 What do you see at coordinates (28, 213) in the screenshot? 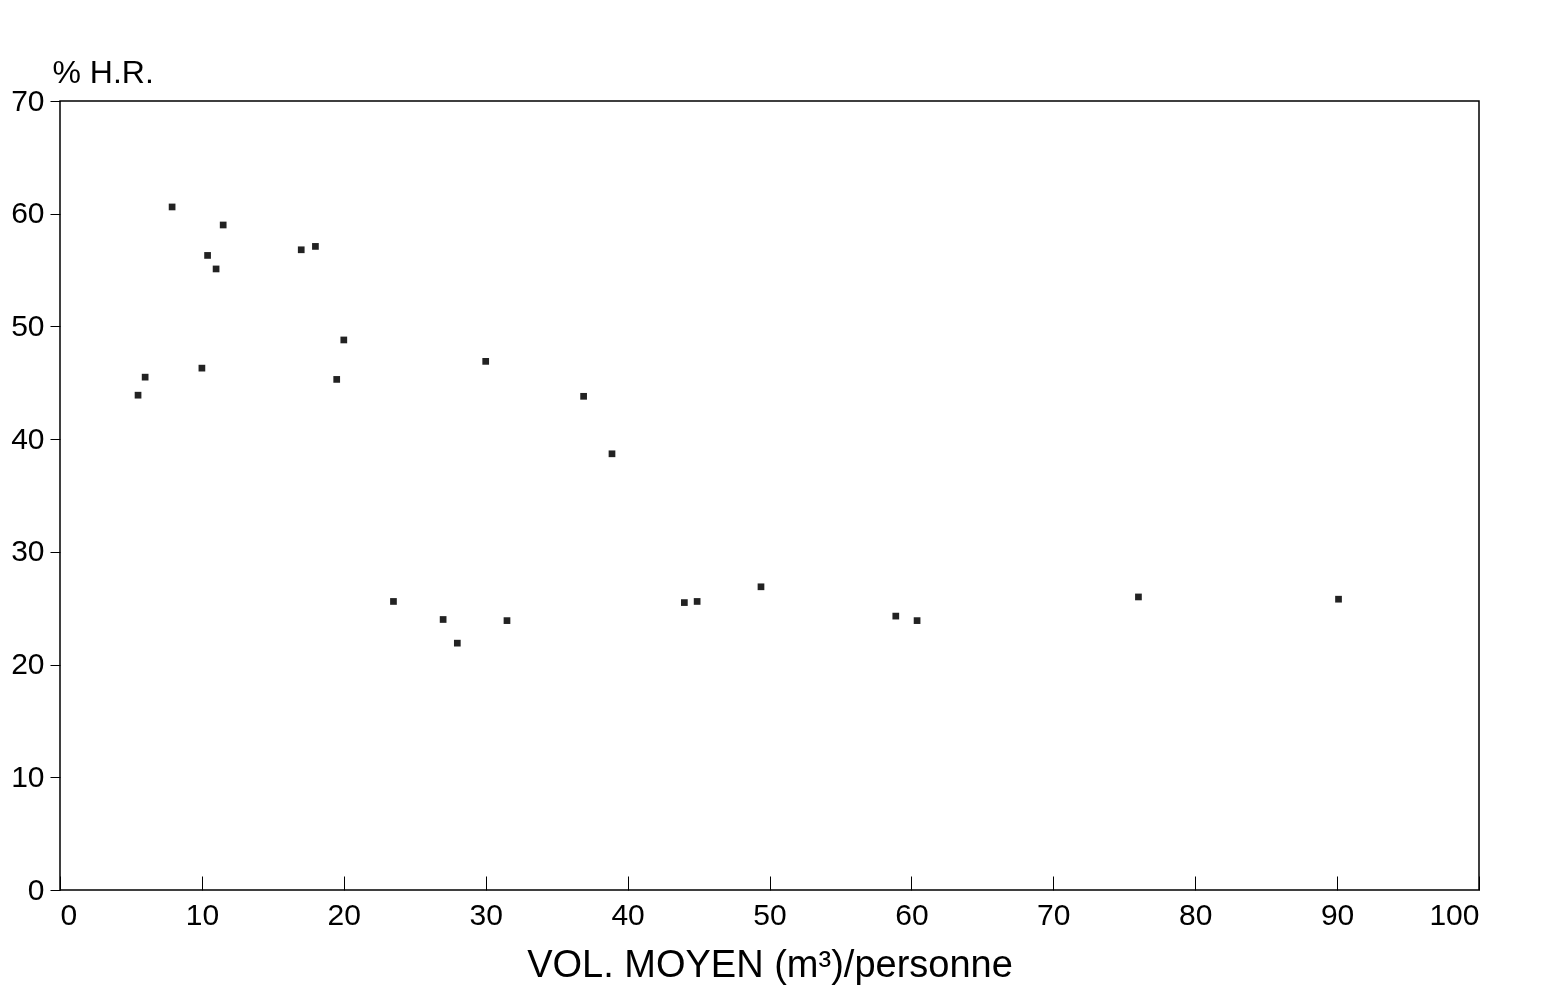
I see `y-tick-label: 60` at bounding box center [28, 213].